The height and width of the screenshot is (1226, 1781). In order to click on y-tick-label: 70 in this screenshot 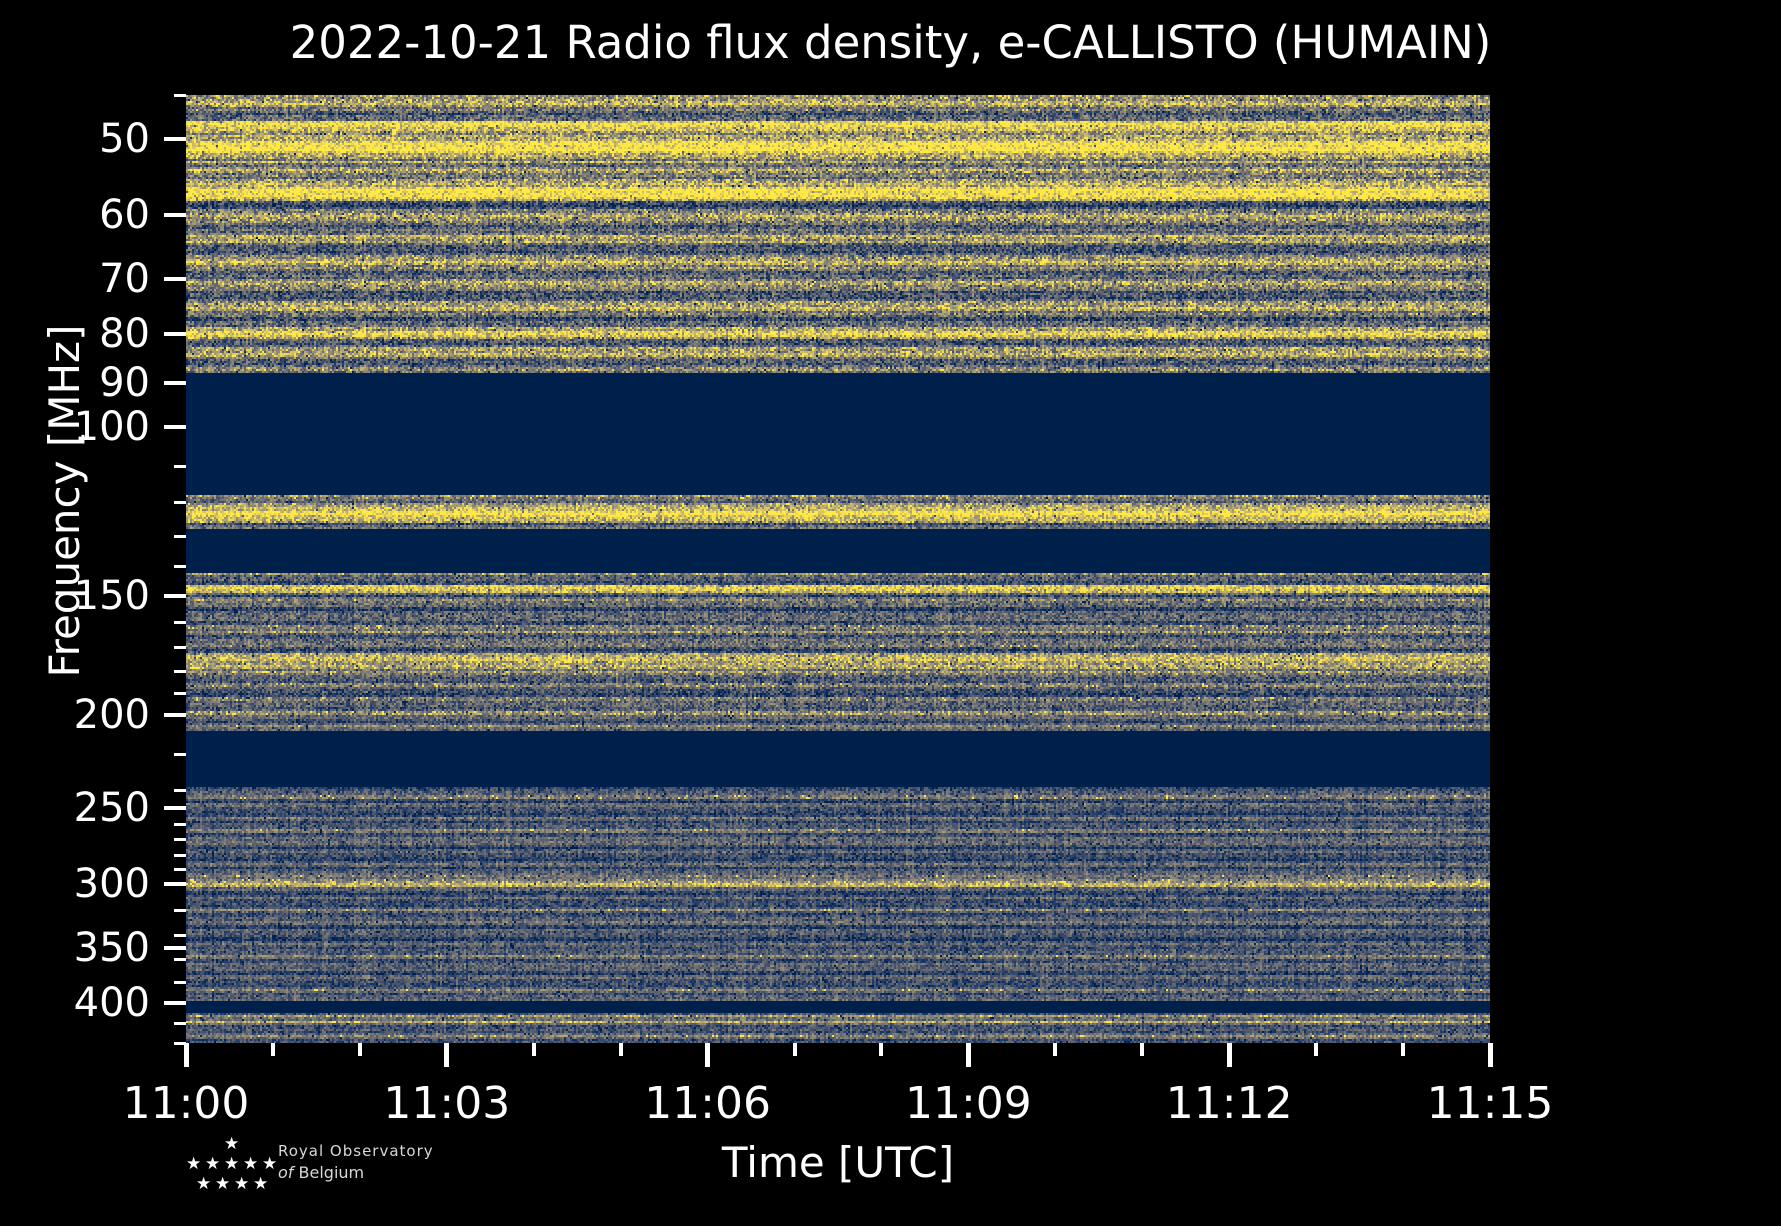, I will do `click(124, 278)`.